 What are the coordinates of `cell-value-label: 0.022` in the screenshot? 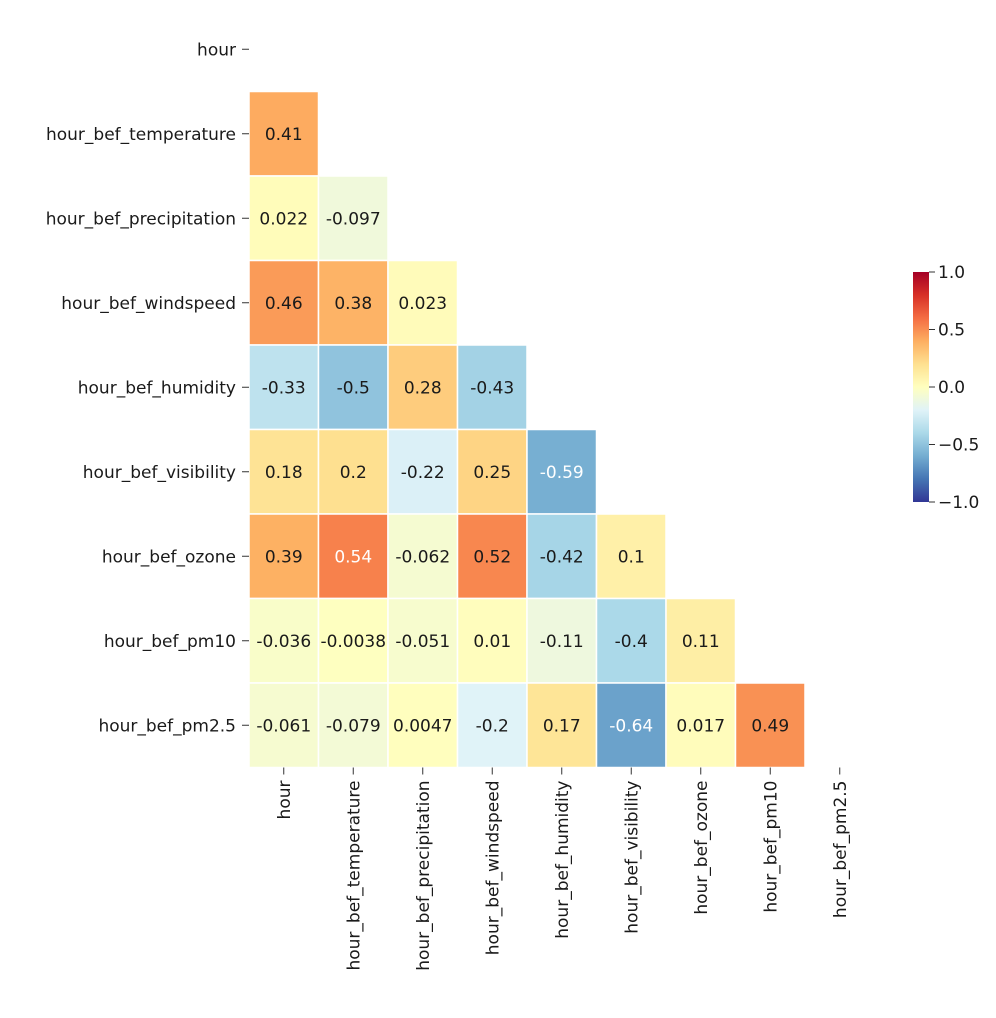 It's located at (283, 219).